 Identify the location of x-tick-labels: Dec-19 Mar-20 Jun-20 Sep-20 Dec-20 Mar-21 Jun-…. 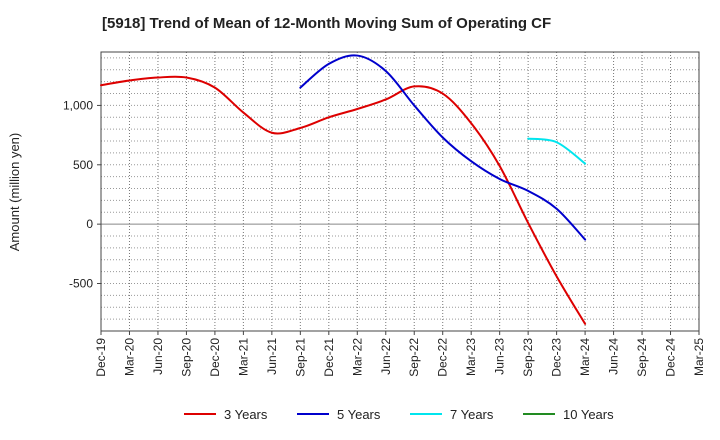
(400, 357).